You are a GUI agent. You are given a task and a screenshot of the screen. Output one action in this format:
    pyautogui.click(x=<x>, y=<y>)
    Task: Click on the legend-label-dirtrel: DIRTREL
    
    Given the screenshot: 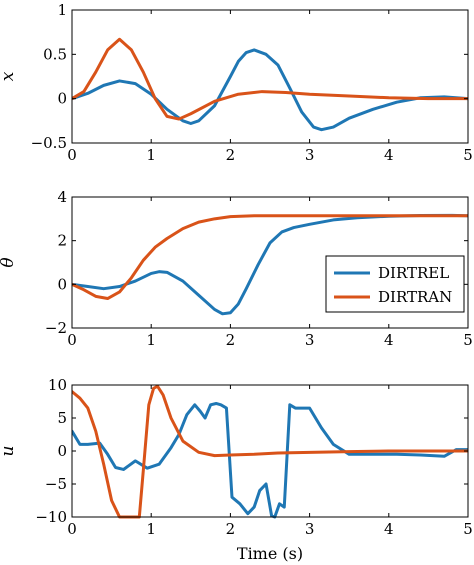 What is the action you would take?
    pyautogui.click(x=413, y=273)
    